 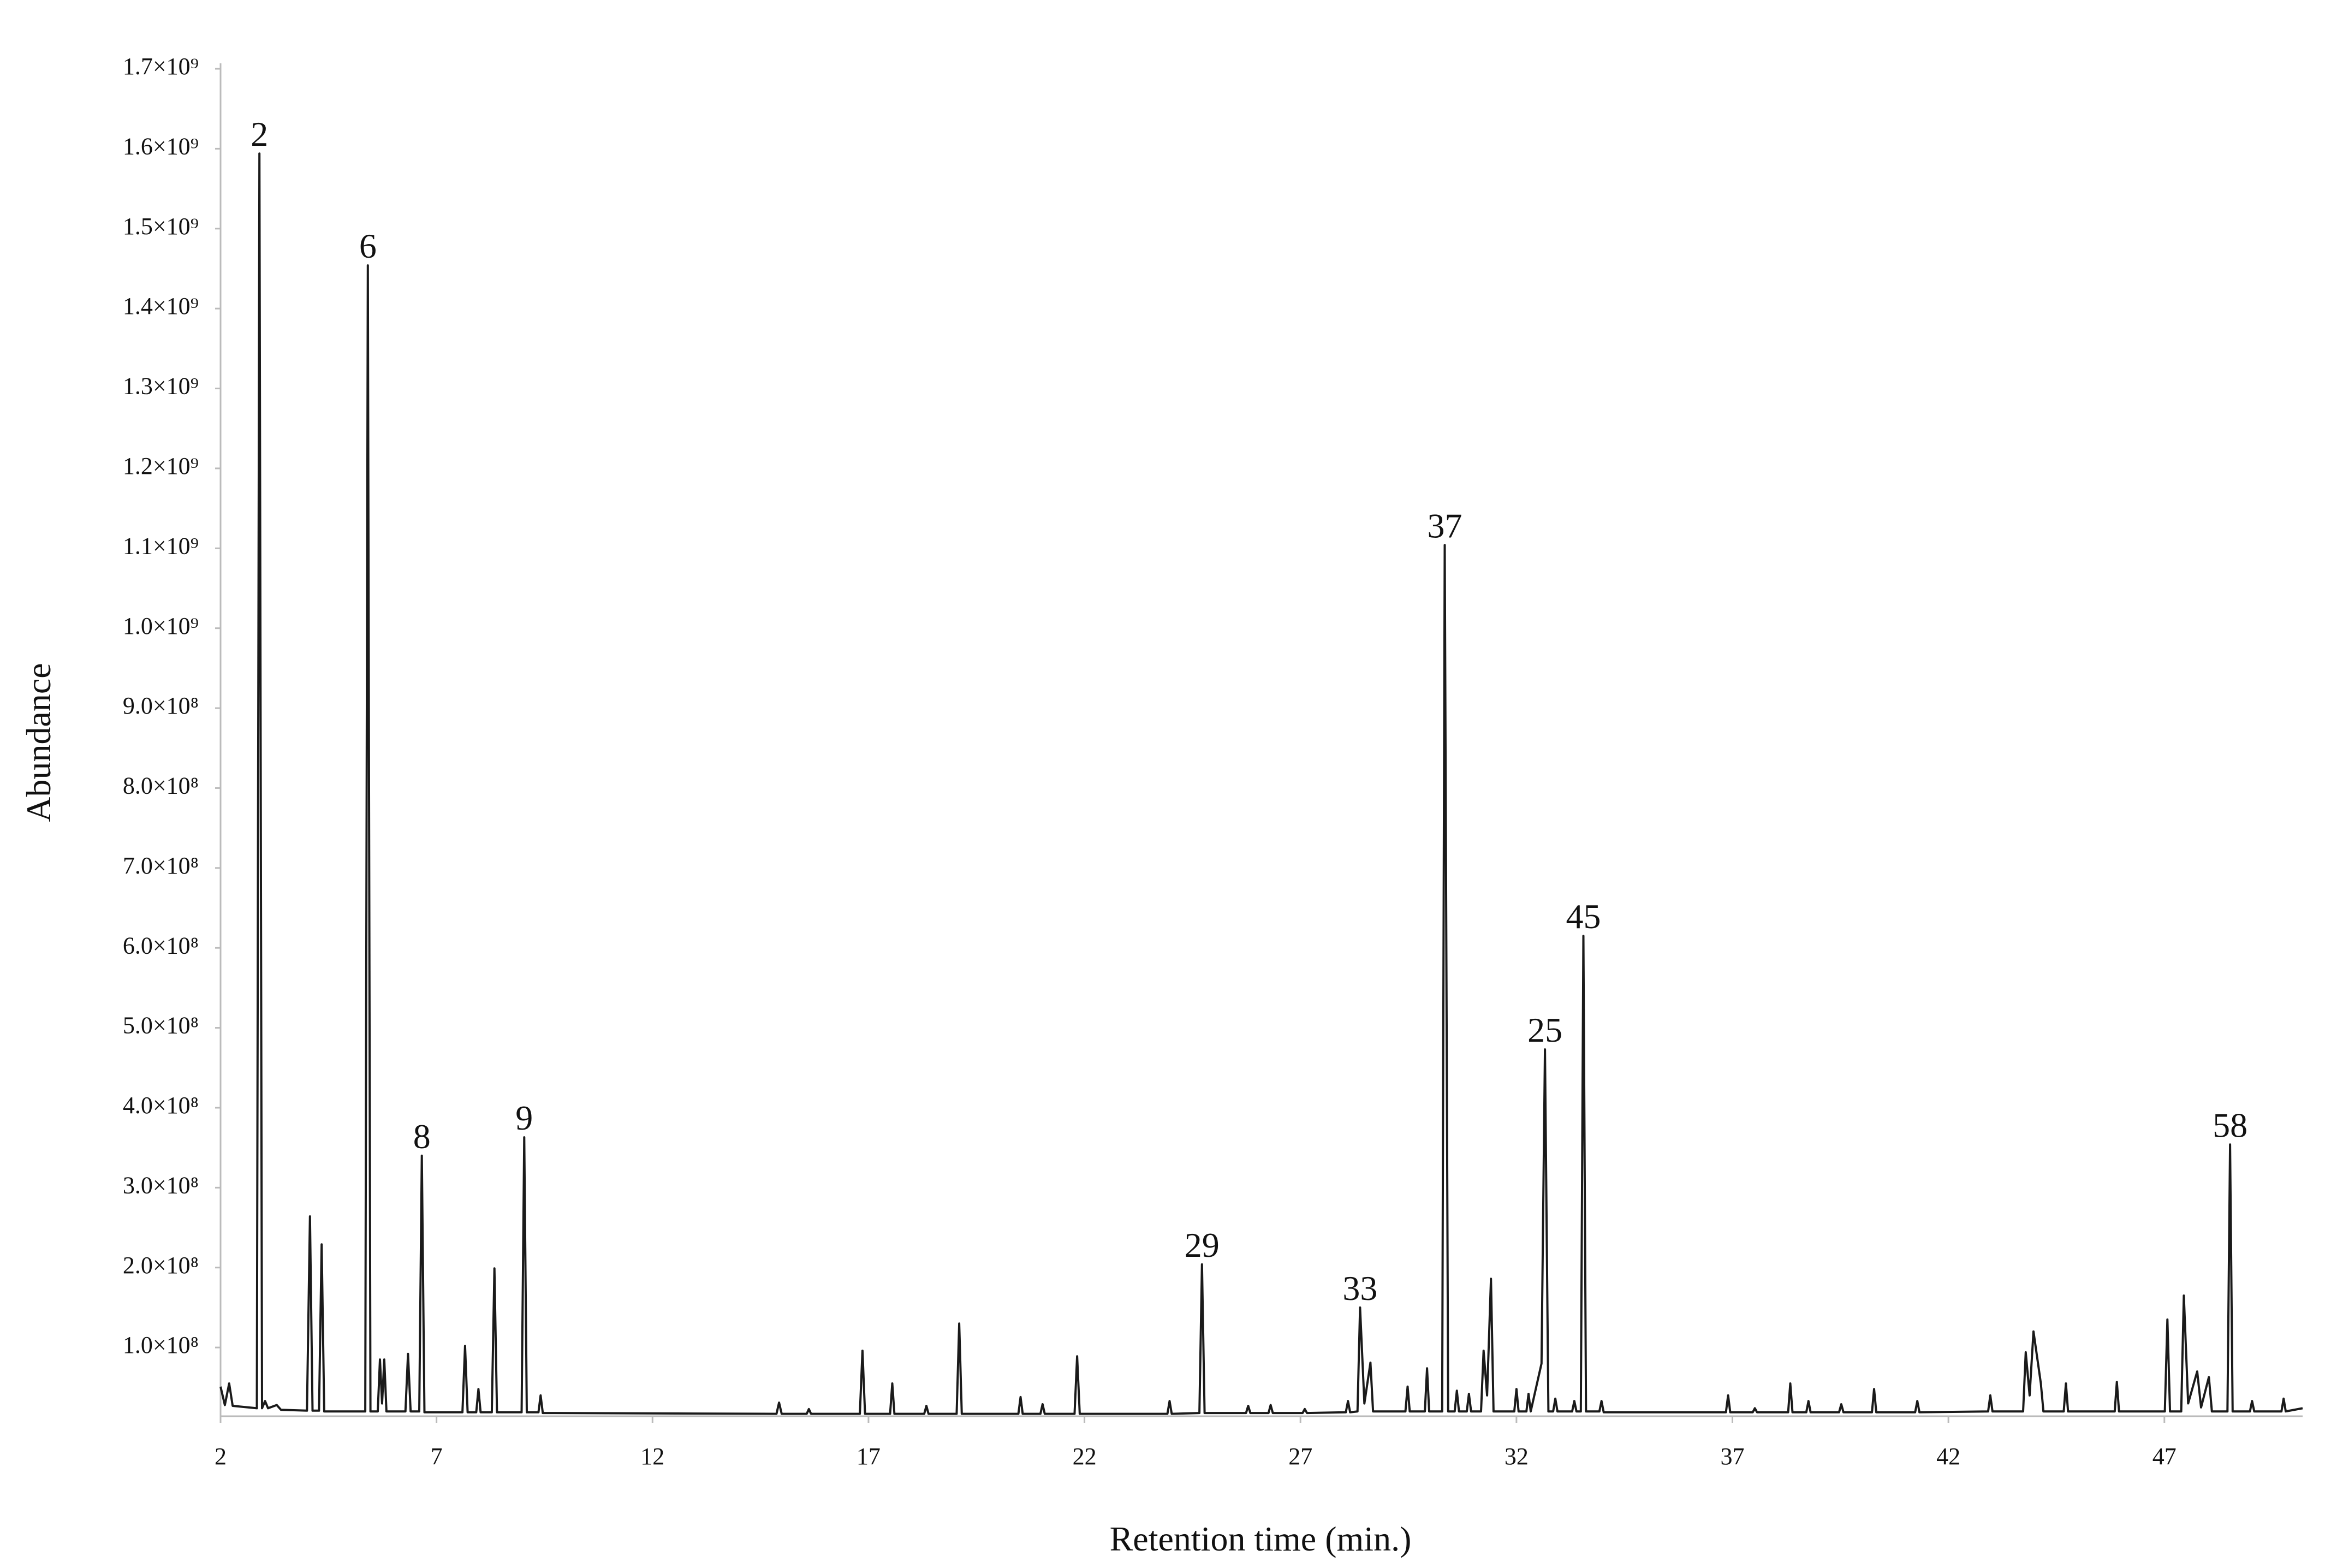 What do you see at coordinates (161, 466) in the screenshot?
I see `y-tick-label: 1.2×10⁹` at bounding box center [161, 466].